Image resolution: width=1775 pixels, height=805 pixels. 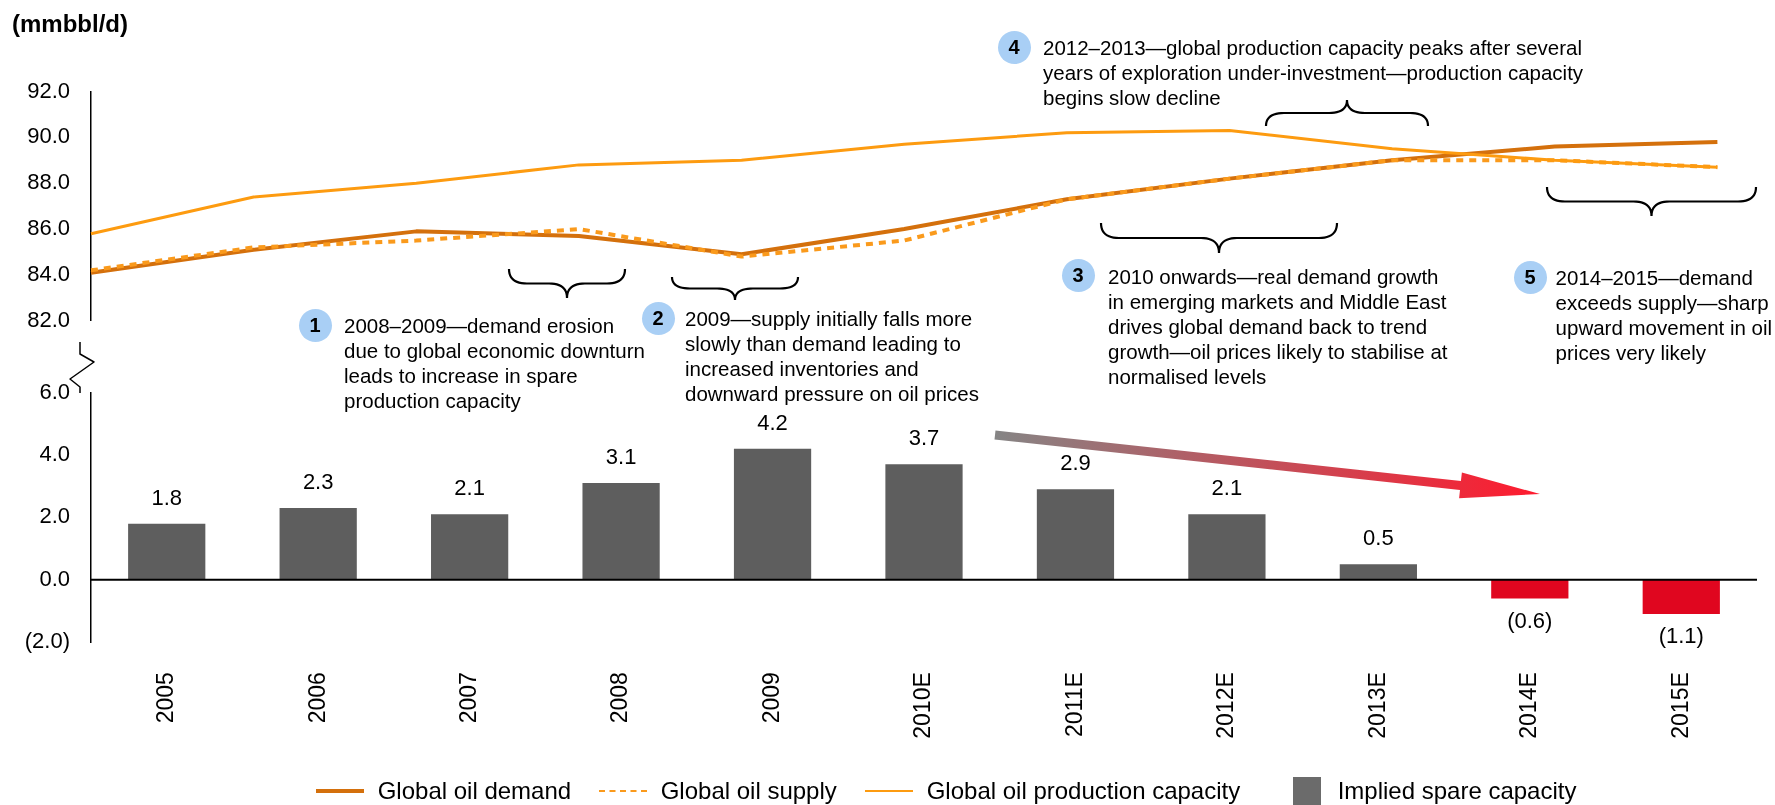 I want to click on data-label: 2.3, so click(x=318, y=482).